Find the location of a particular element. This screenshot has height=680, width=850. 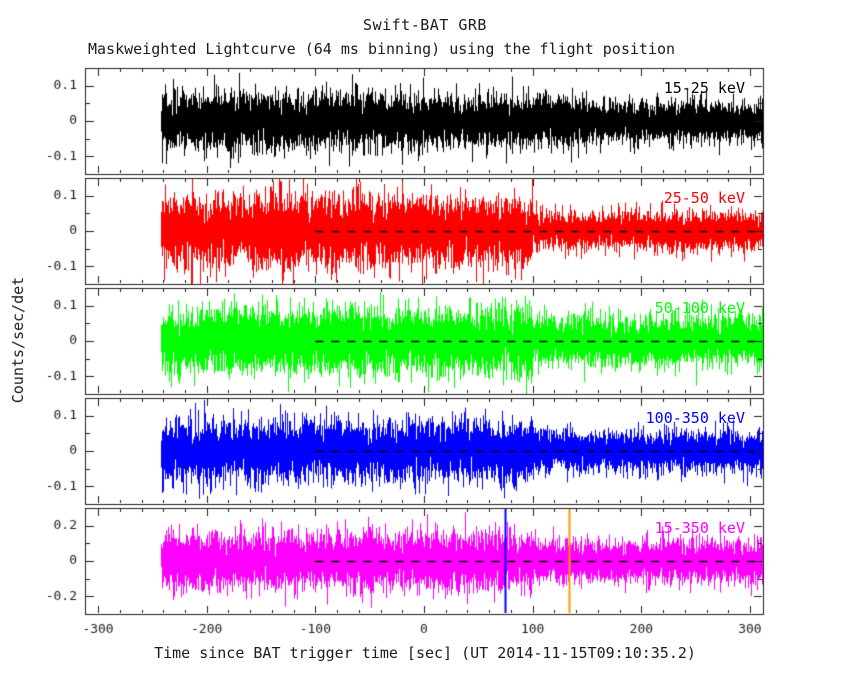

band-label-15-25-kev: 15-25 keV is located at coordinates (704, 88).